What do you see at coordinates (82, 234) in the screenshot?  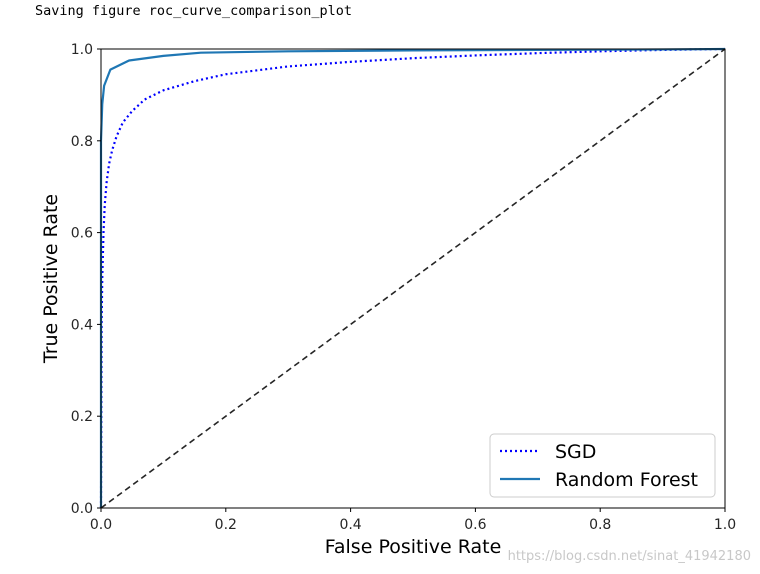 I see `y-tick-label: 0.6` at bounding box center [82, 234].